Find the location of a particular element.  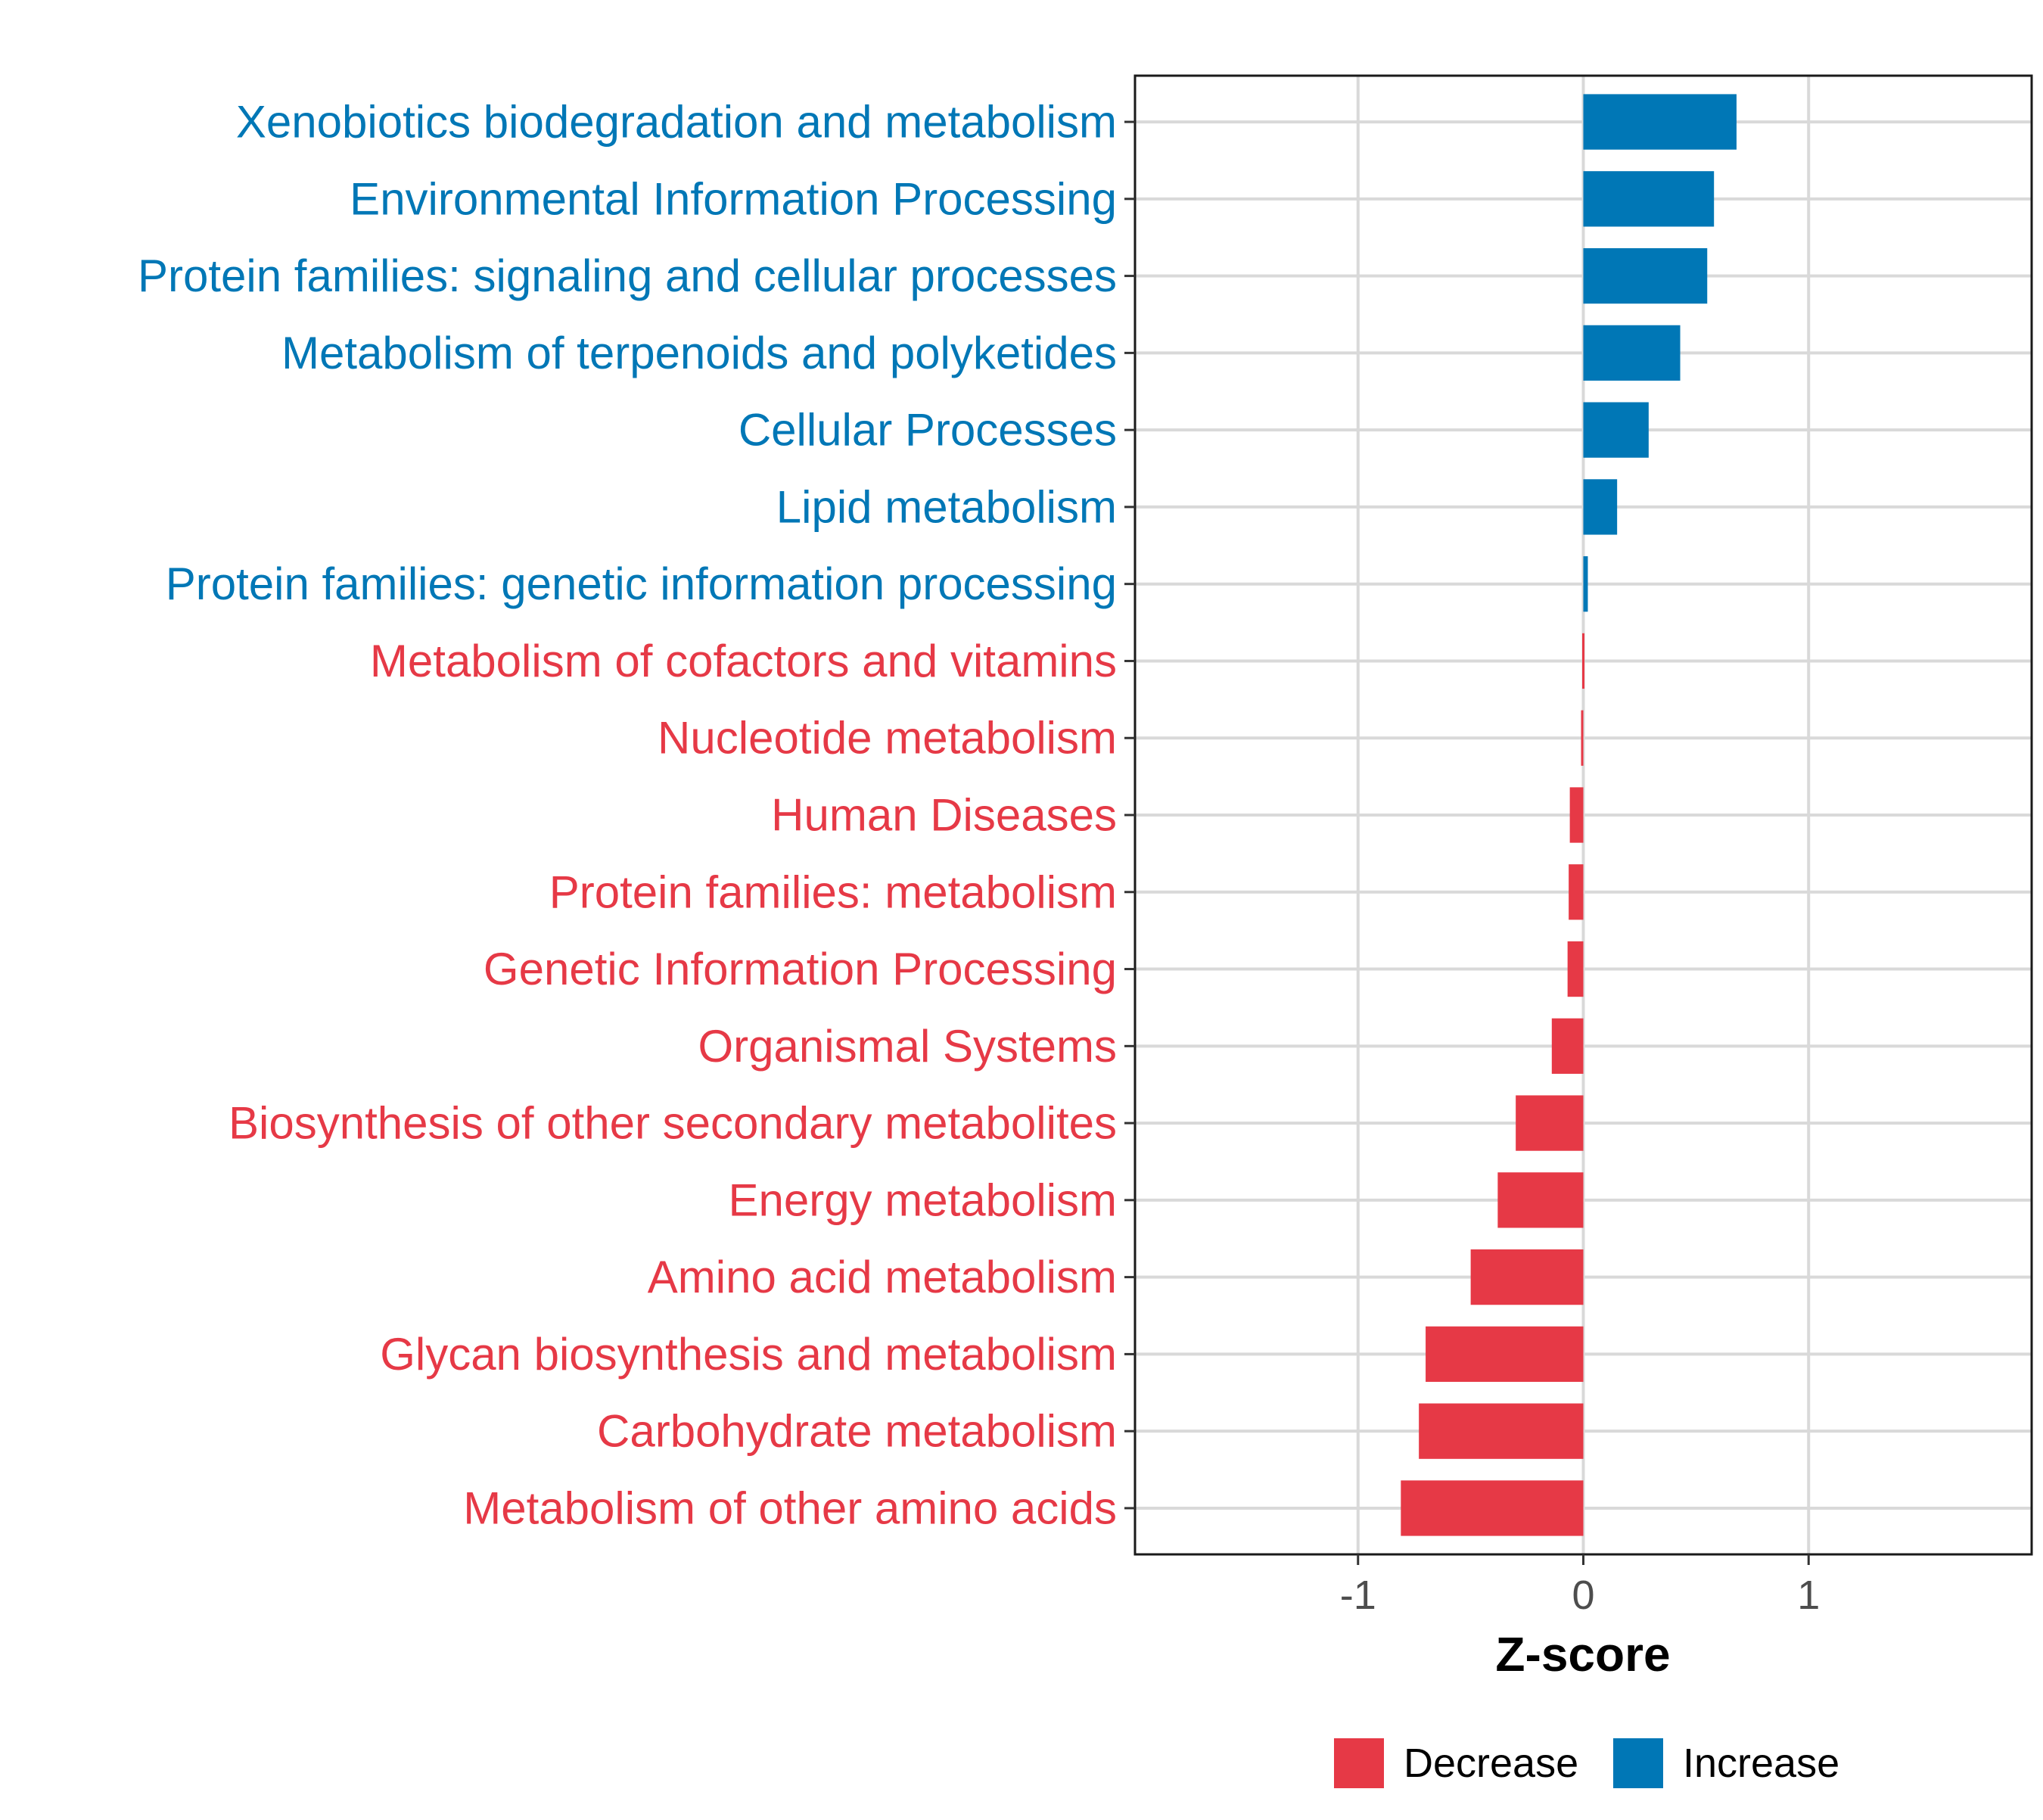

y-tick-label: Nucleotide metabolism is located at coordinates (888, 738).